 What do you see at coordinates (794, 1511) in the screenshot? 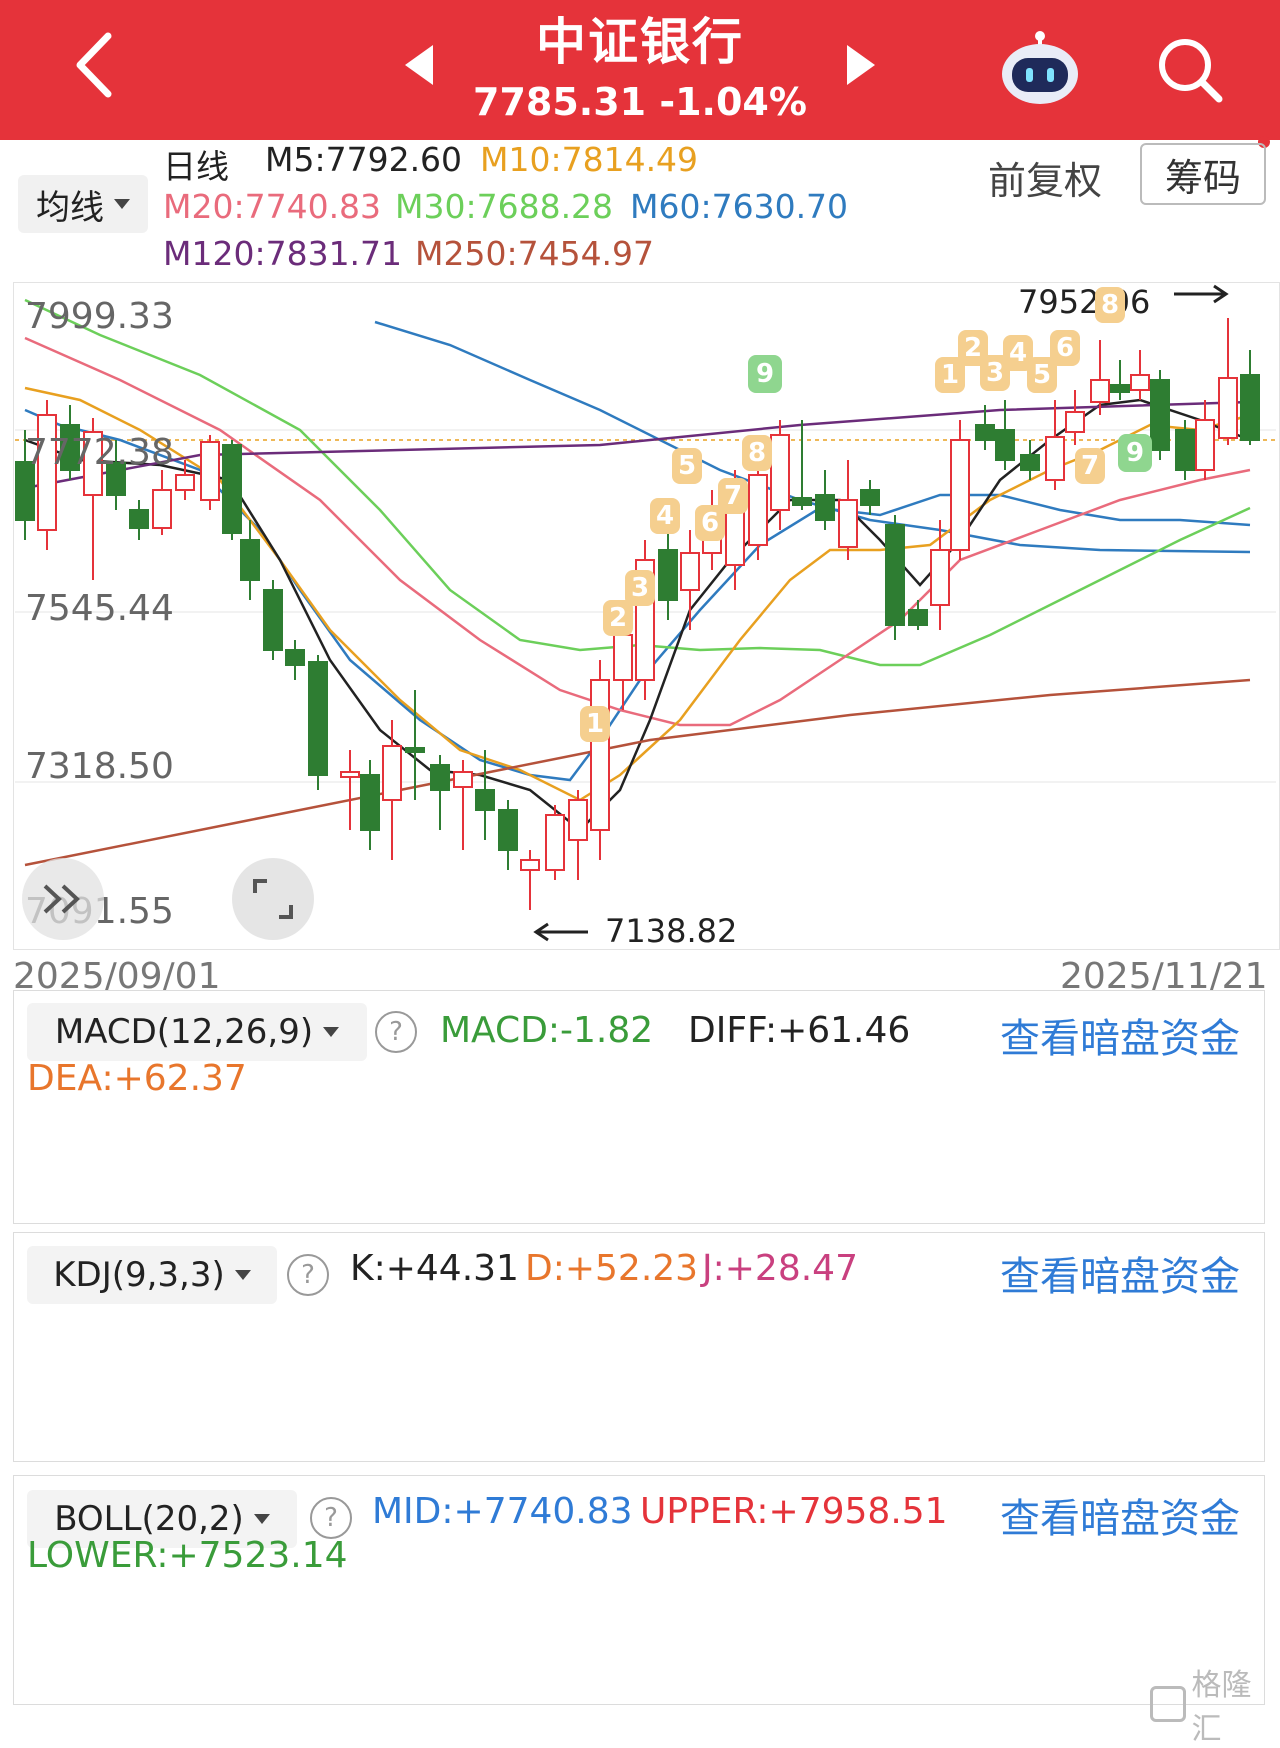
I see `upper-value: UPPER:+7958.51` at bounding box center [794, 1511].